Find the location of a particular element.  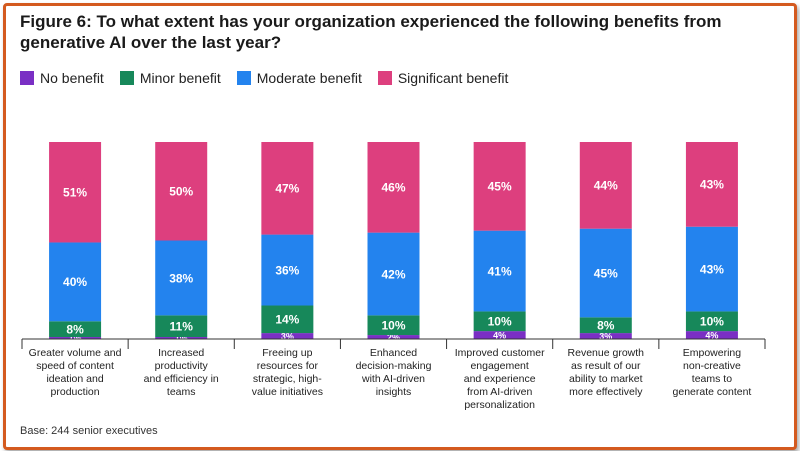

legend-item-no-benefit: No benefit is located at coordinates (62, 78).